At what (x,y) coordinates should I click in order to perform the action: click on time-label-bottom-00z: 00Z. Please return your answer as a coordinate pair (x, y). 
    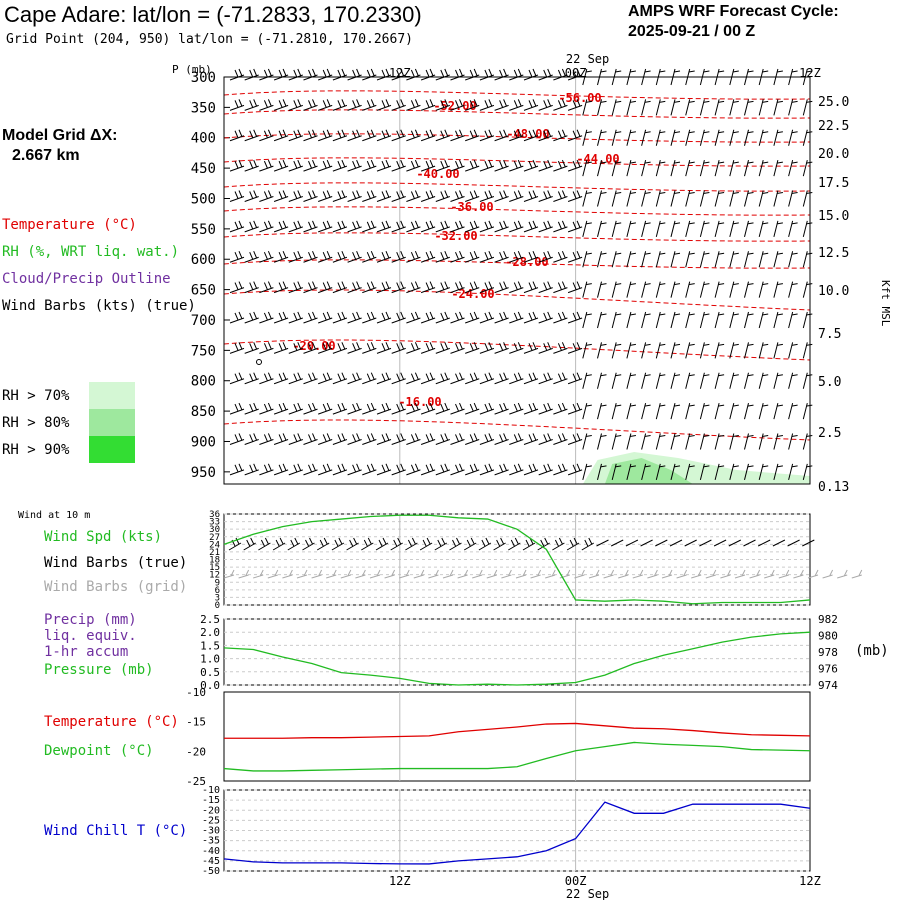
    Looking at the image, I should click on (576, 881).